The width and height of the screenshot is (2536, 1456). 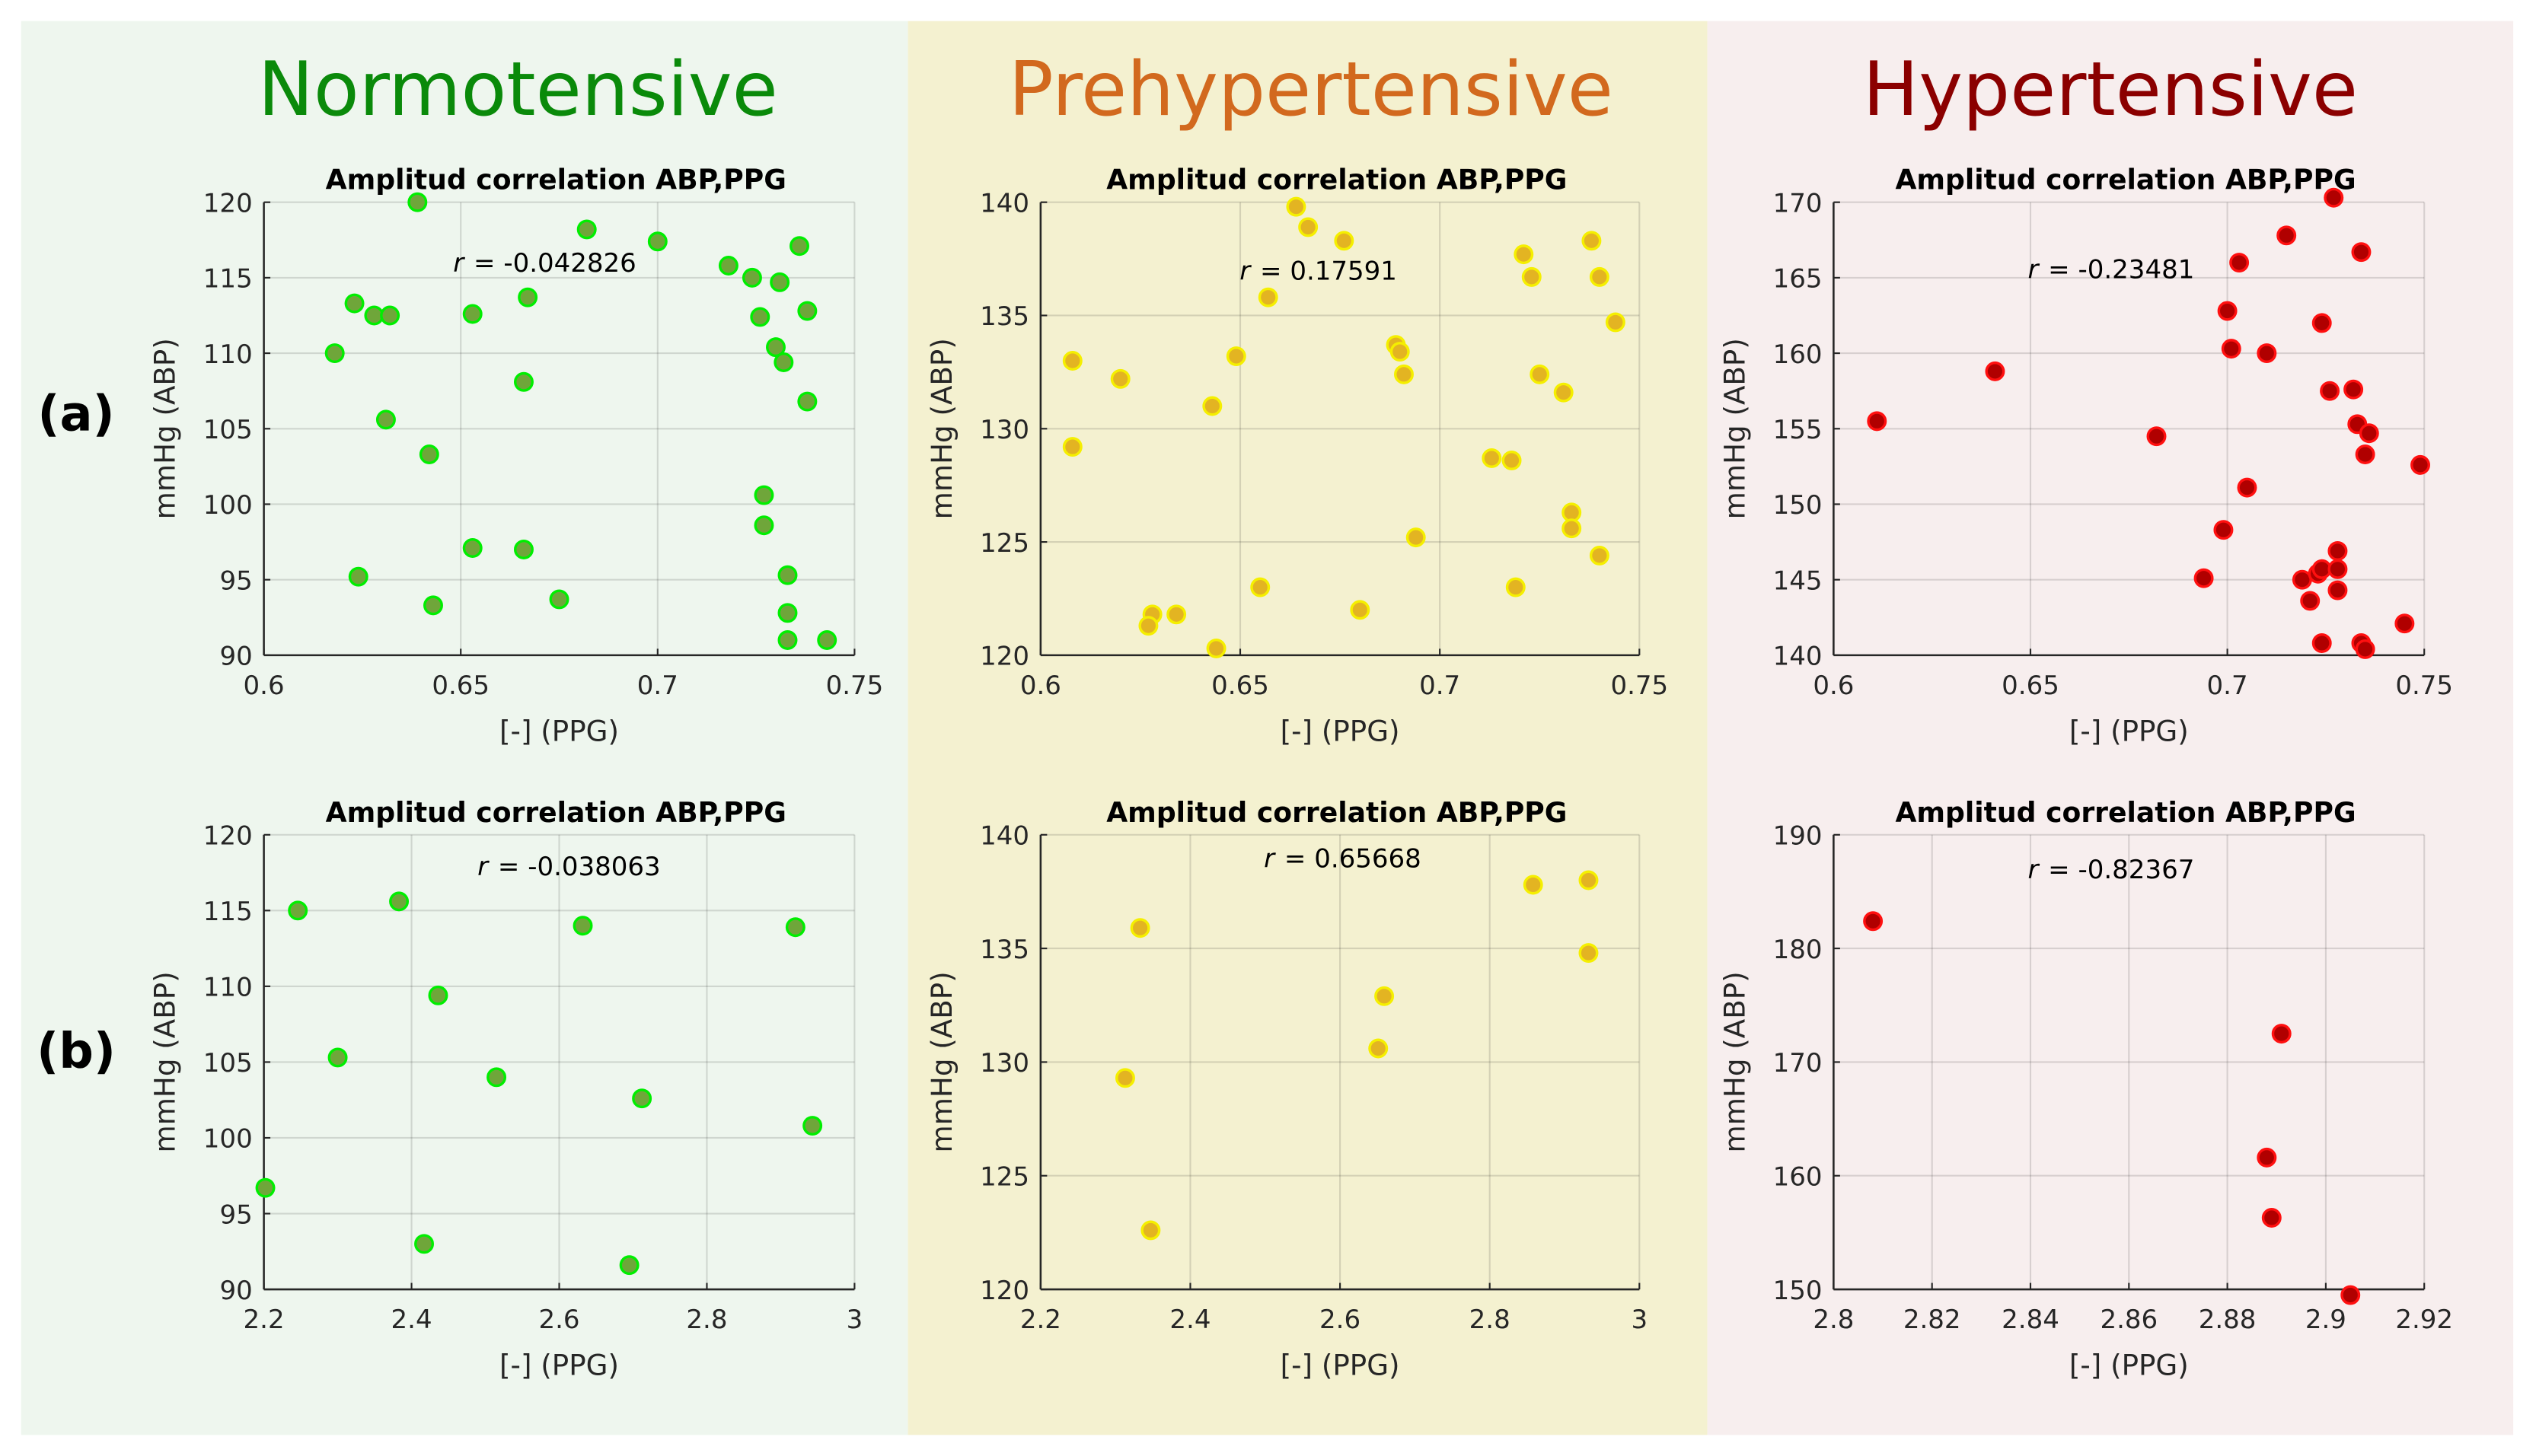 I want to click on column-title: Normotensive, so click(x=518, y=89).